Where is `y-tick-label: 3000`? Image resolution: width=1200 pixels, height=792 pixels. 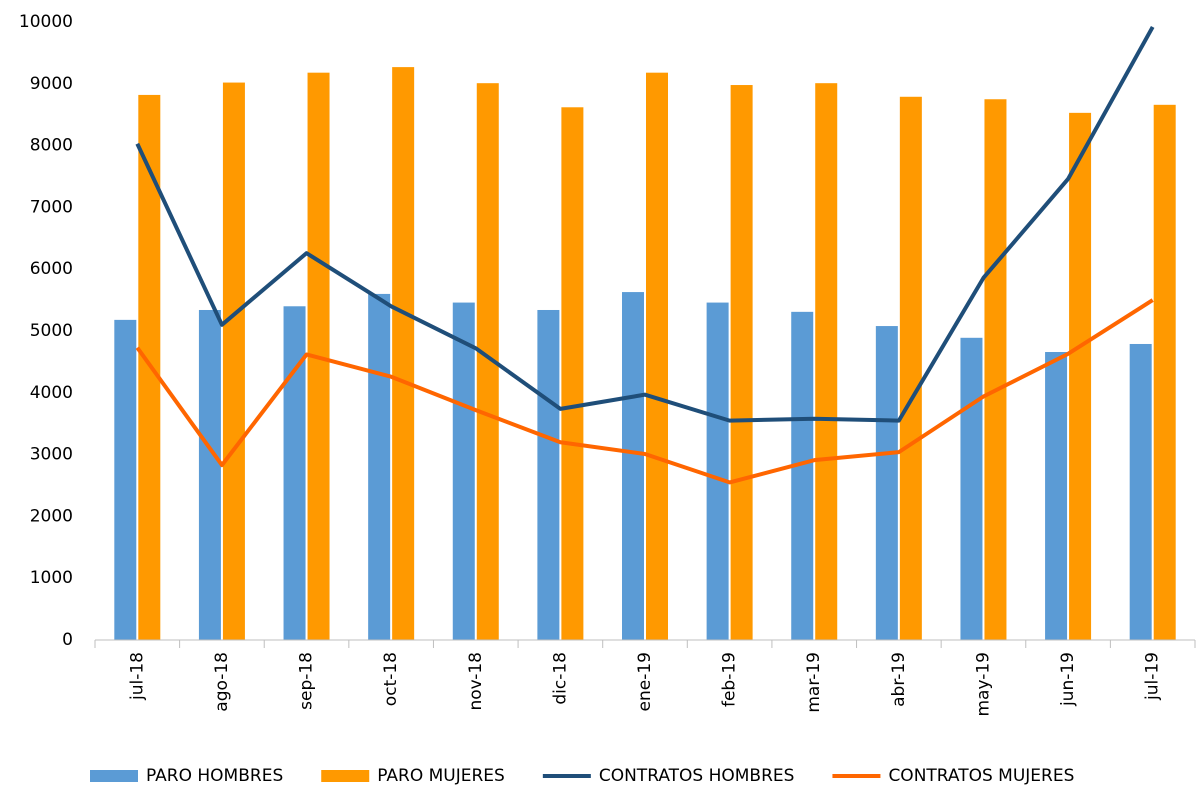
y-tick-label: 3000 is located at coordinates (51, 455).